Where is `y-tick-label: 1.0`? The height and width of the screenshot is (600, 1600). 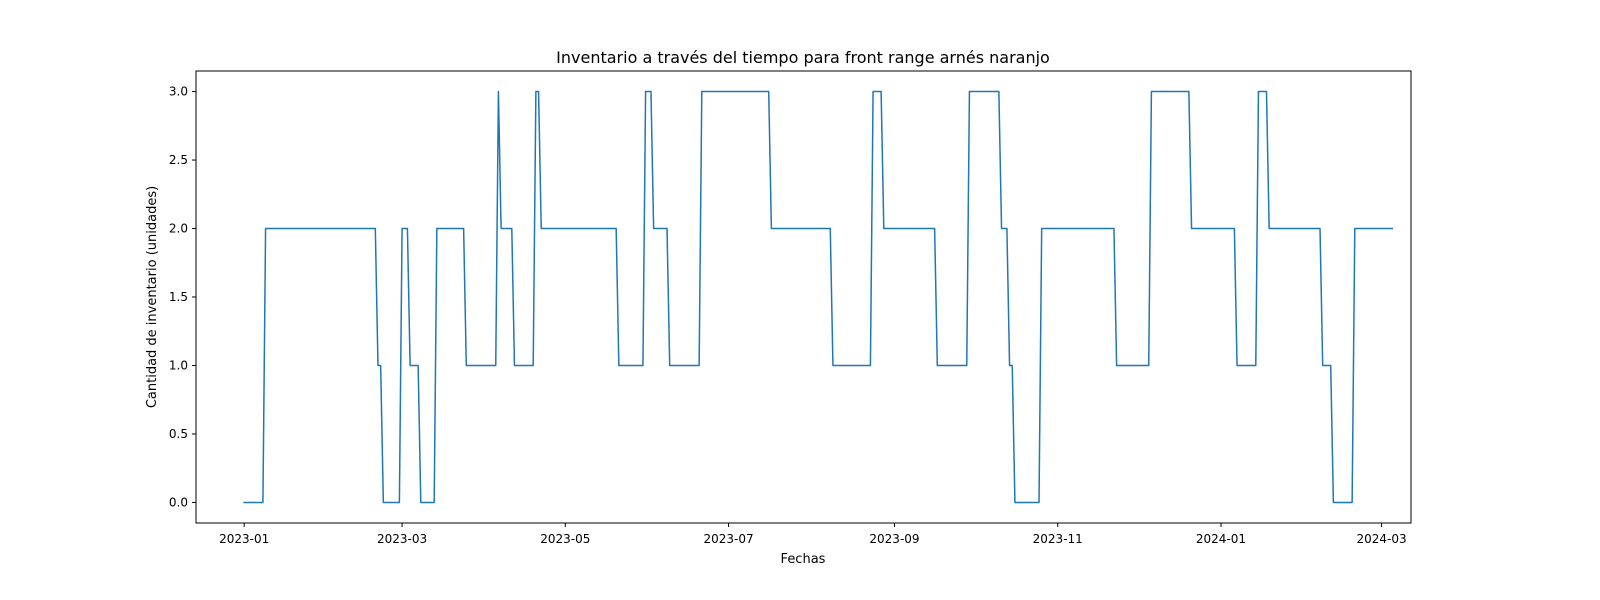
y-tick-label: 1.0 is located at coordinates (178, 365).